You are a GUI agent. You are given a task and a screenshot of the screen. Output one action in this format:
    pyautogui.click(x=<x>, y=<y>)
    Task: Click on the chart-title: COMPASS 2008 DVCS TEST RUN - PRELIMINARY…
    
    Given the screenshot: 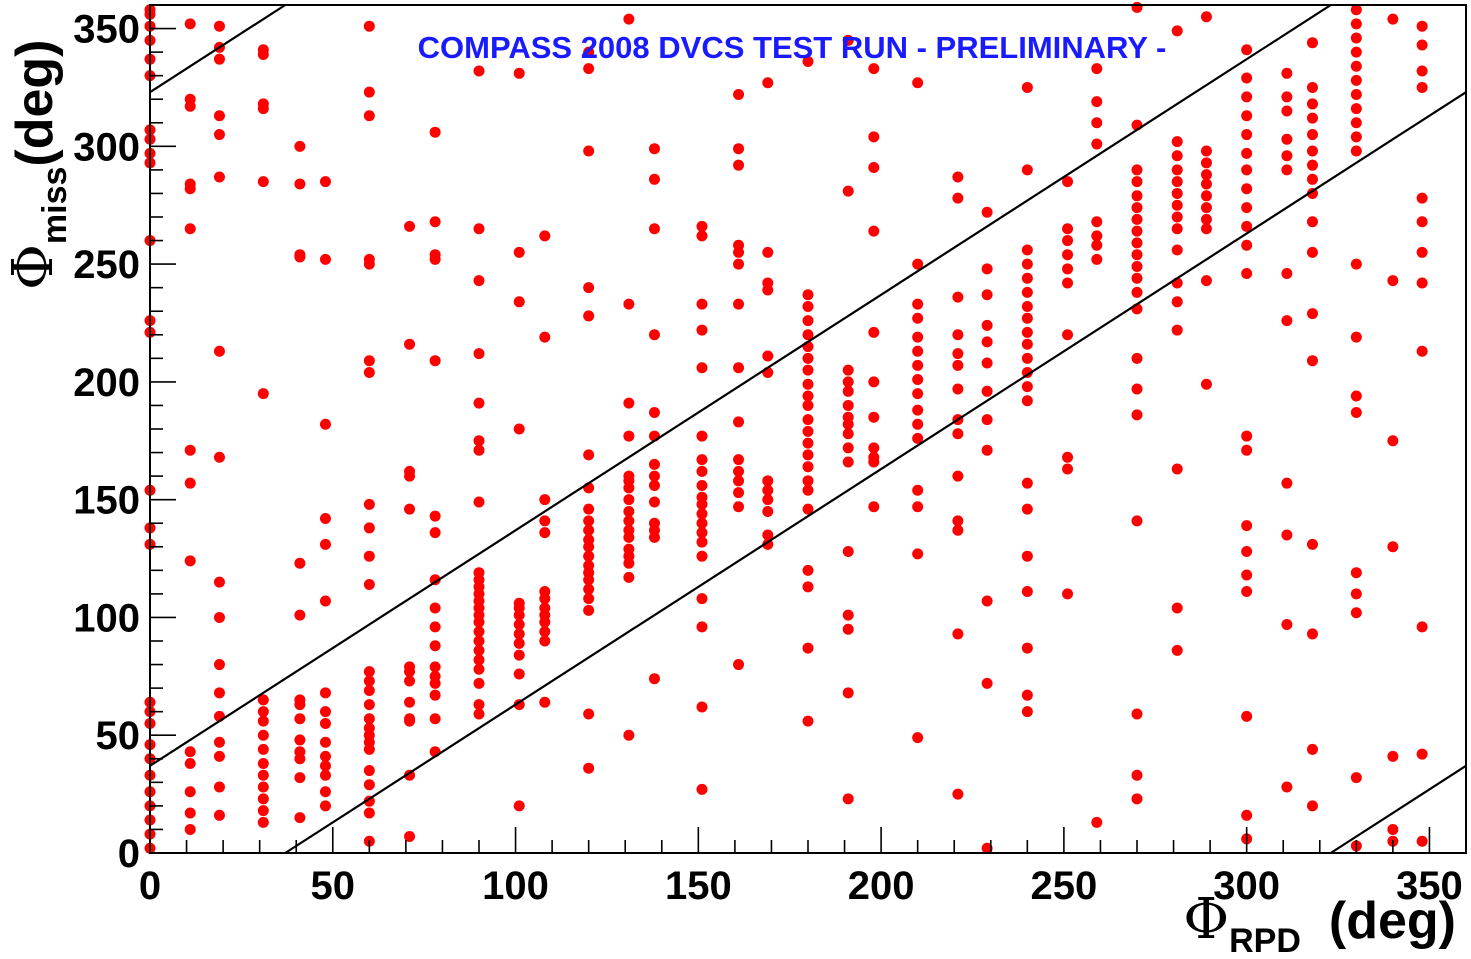 What is the action you would take?
    pyautogui.click(x=792, y=47)
    